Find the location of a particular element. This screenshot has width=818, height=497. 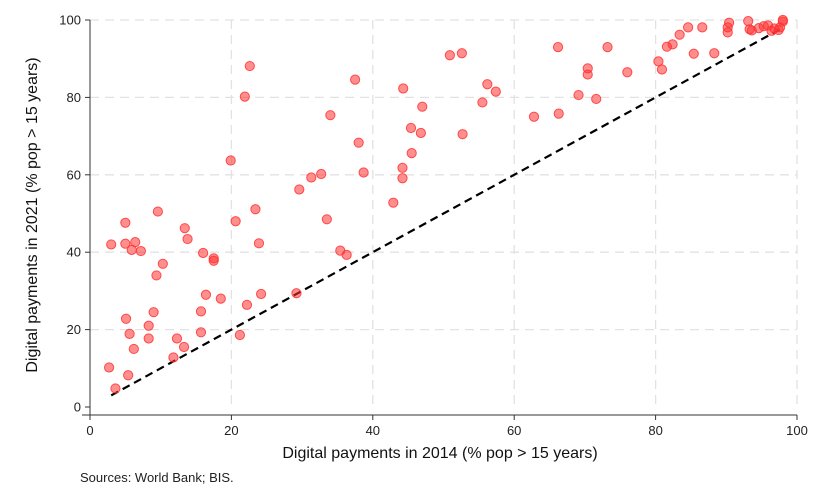

source-note: Sources: World Bank; BIS. is located at coordinates (157, 477).